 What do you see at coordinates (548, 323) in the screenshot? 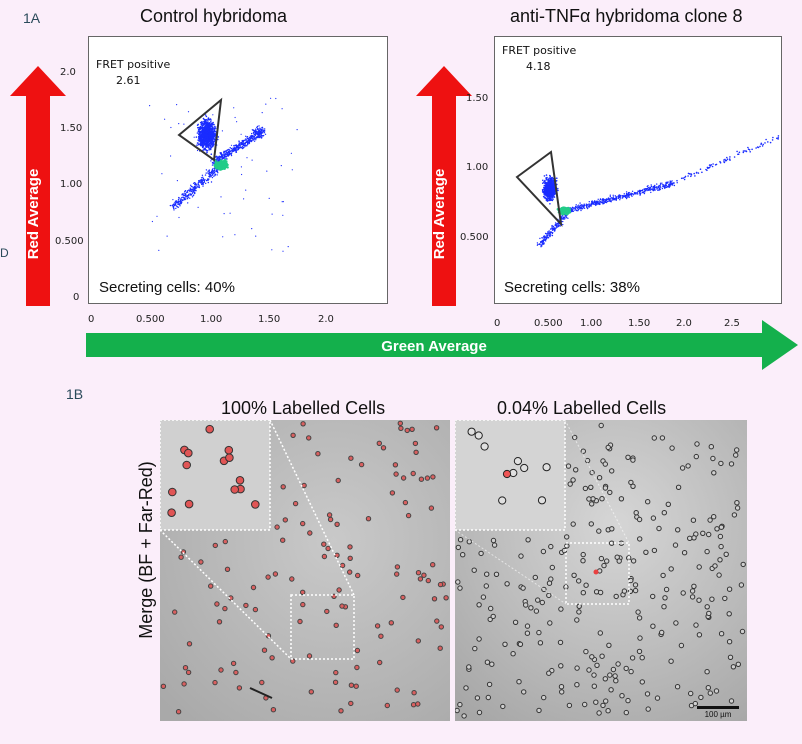
I see `plot2-xtick: 0.500` at bounding box center [548, 323].